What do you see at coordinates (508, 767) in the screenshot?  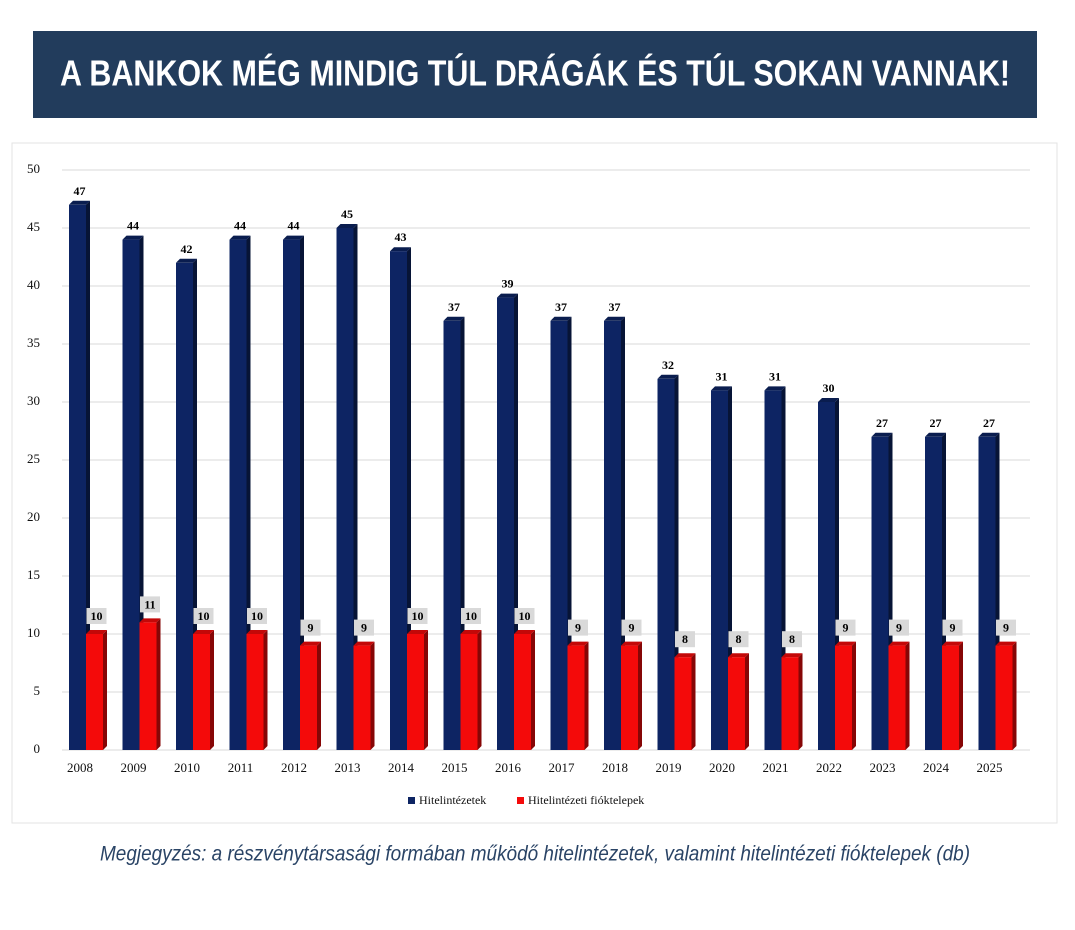 I see `x-tick-label: 2016` at bounding box center [508, 767].